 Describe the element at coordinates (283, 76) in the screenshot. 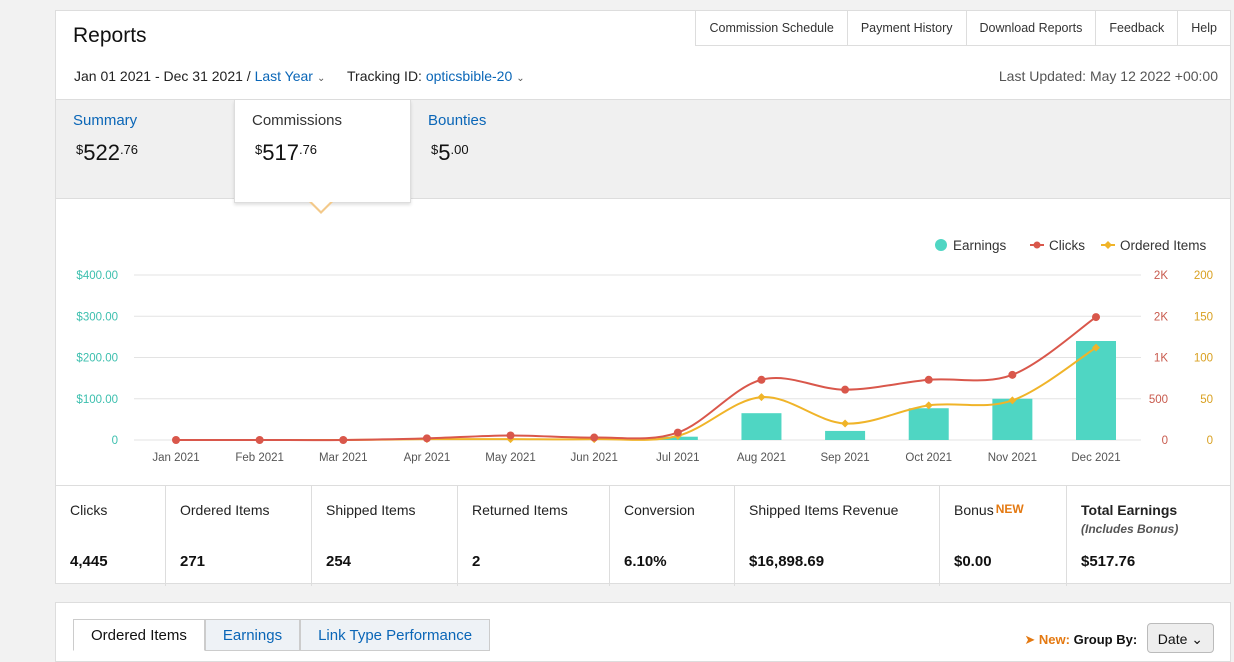

I see `date-preset-dropdown: Last Year` at that location.